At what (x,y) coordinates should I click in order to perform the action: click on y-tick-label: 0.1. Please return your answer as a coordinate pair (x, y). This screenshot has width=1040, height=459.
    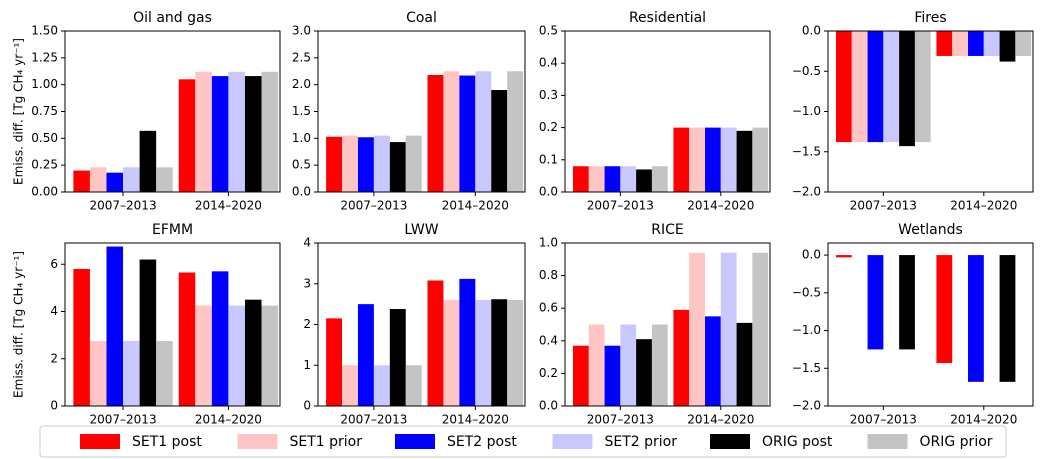
    Looking at the image, I should click on (548, 159).